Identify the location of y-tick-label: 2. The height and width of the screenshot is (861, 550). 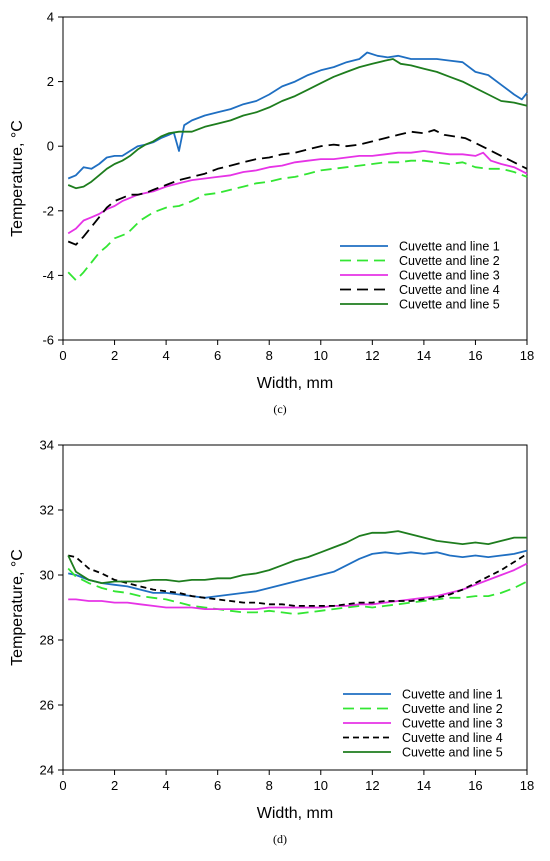
(50, 81).